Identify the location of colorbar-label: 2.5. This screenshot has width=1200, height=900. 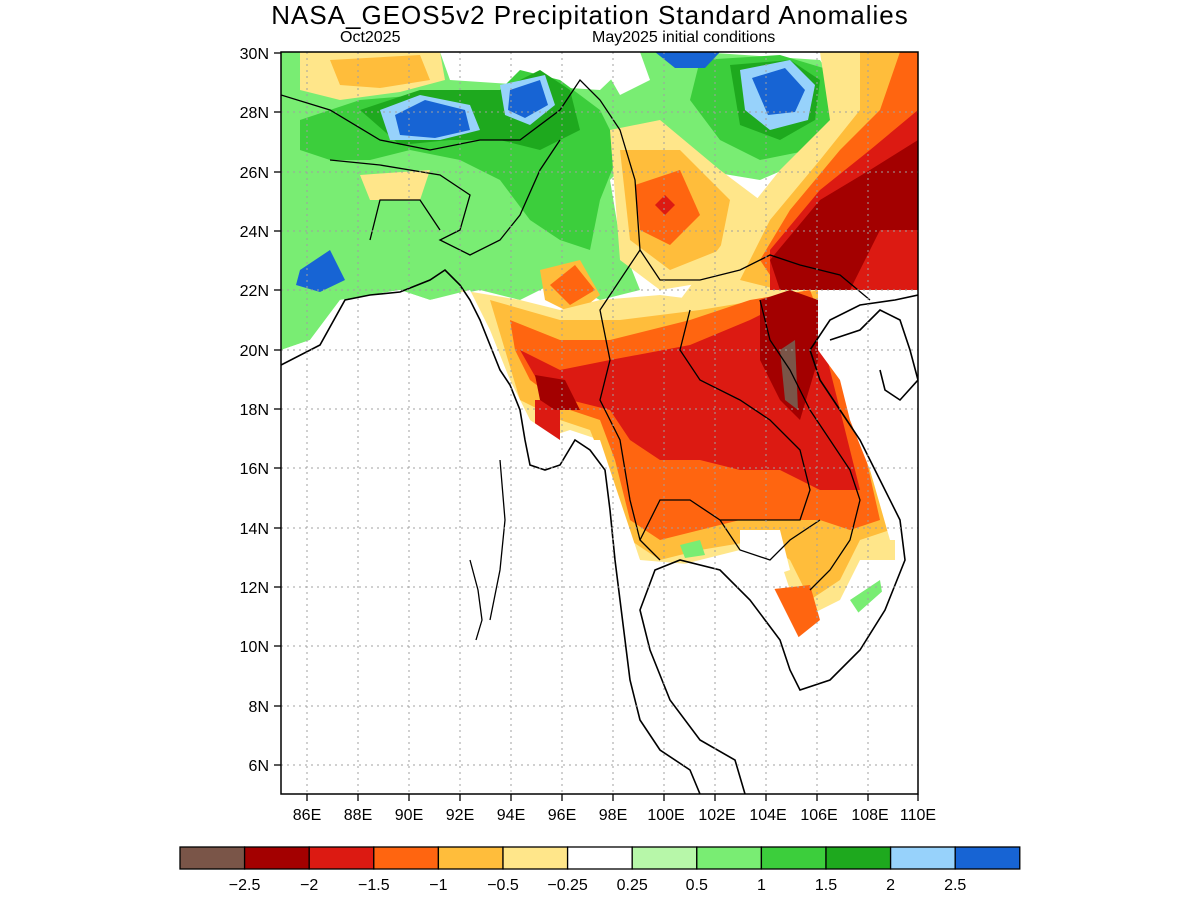
(955, 885).